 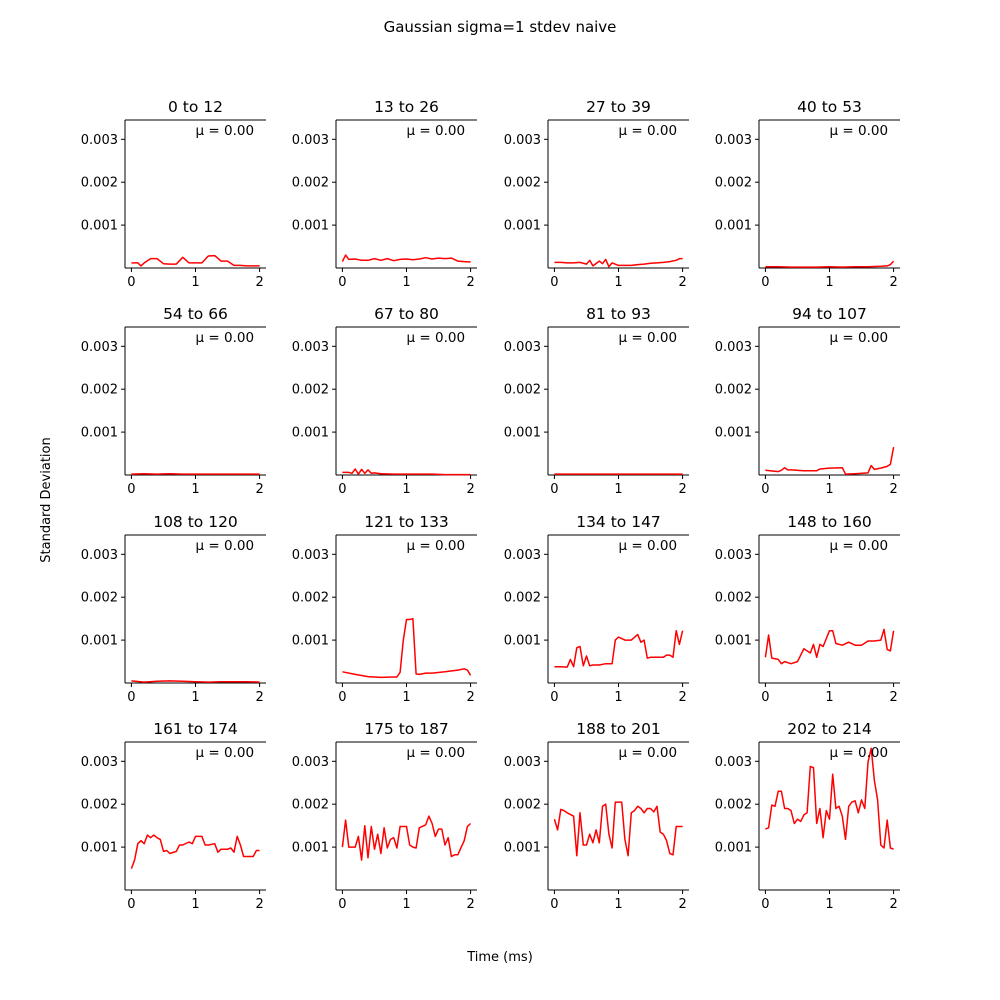 What do you see at coordinates (500, 27) in the screenshot?
I see `figure-title: Gaussian sigma=1 stdev naive` at bounding box center [500, 27].